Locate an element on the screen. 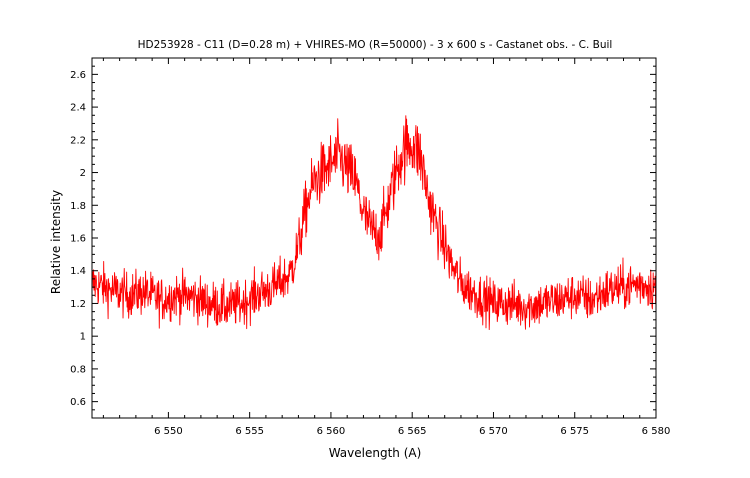 The height and width of the screenshot is (478, 750). y-axis-title: Relative intensity is located at coordinates (56, 242).